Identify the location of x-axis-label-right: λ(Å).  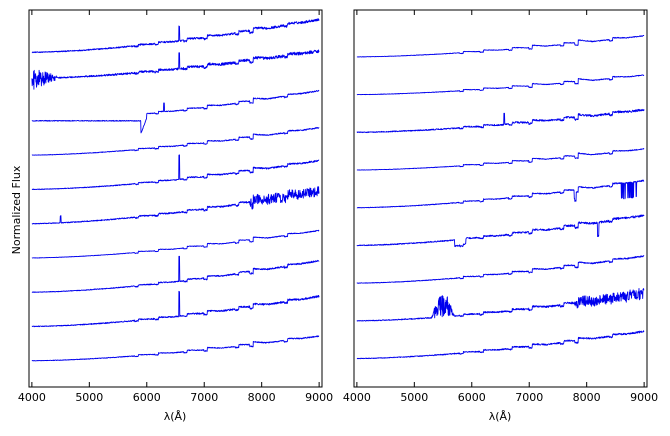
(500, 416).